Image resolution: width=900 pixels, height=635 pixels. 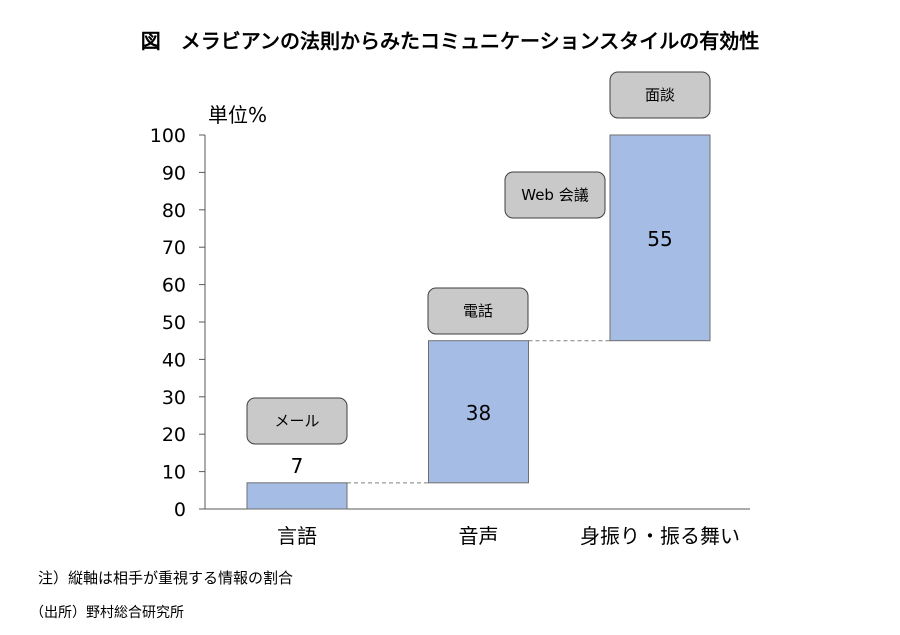 I want to click on data-label: 38, so click(x=478, y=413).